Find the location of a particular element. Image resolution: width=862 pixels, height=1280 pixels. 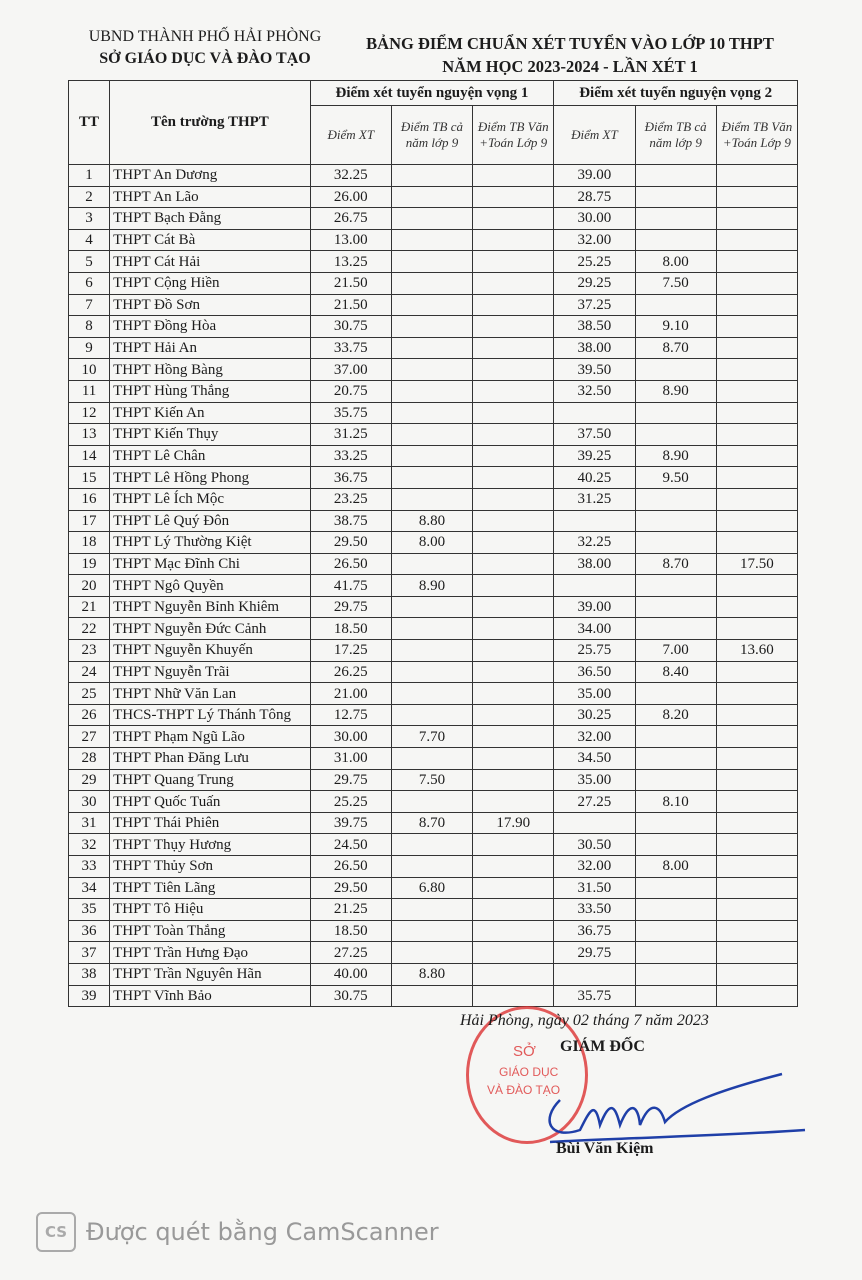

camscanner-watermark: CS Được quét bằng CamScanner is located at coordinates (237, 1232).